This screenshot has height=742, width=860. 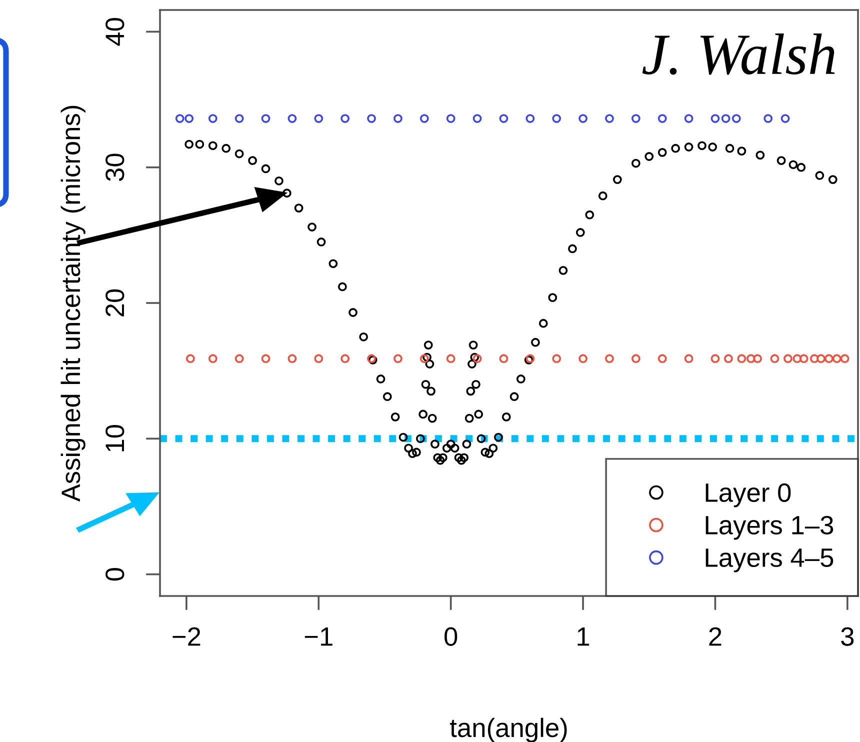 What do you see at coordinates (508, 730) in the screenshot?
I see `x-axis-title: tan(angle)` at bounding box center [508, 730].